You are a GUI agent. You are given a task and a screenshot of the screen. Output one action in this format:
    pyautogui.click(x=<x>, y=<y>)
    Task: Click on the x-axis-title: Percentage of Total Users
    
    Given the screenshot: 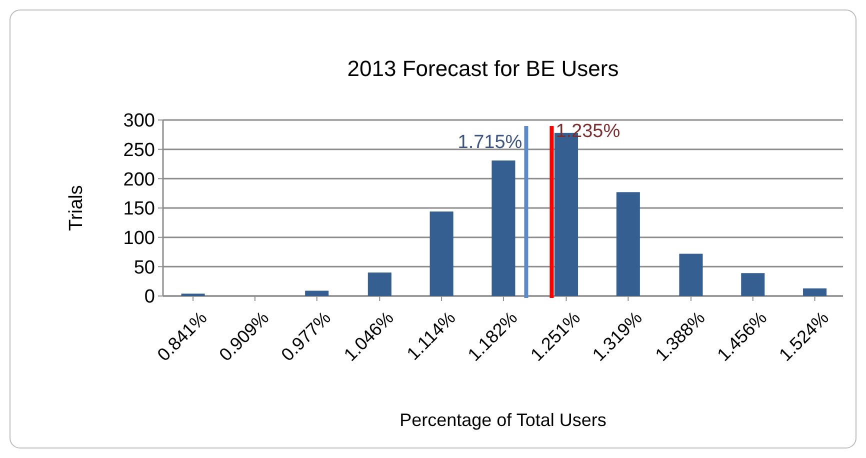 What is the action you would take?
    pyautogui.click(x=503, y=420)
    